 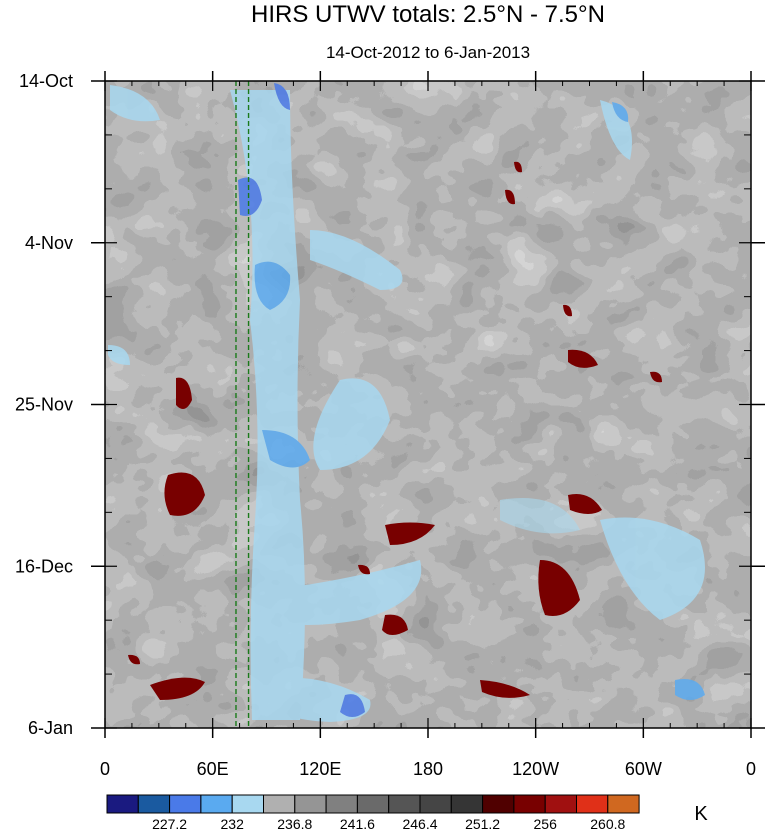 I want to click on x-tick-label-5: 60W, so click(x=643, y=769).